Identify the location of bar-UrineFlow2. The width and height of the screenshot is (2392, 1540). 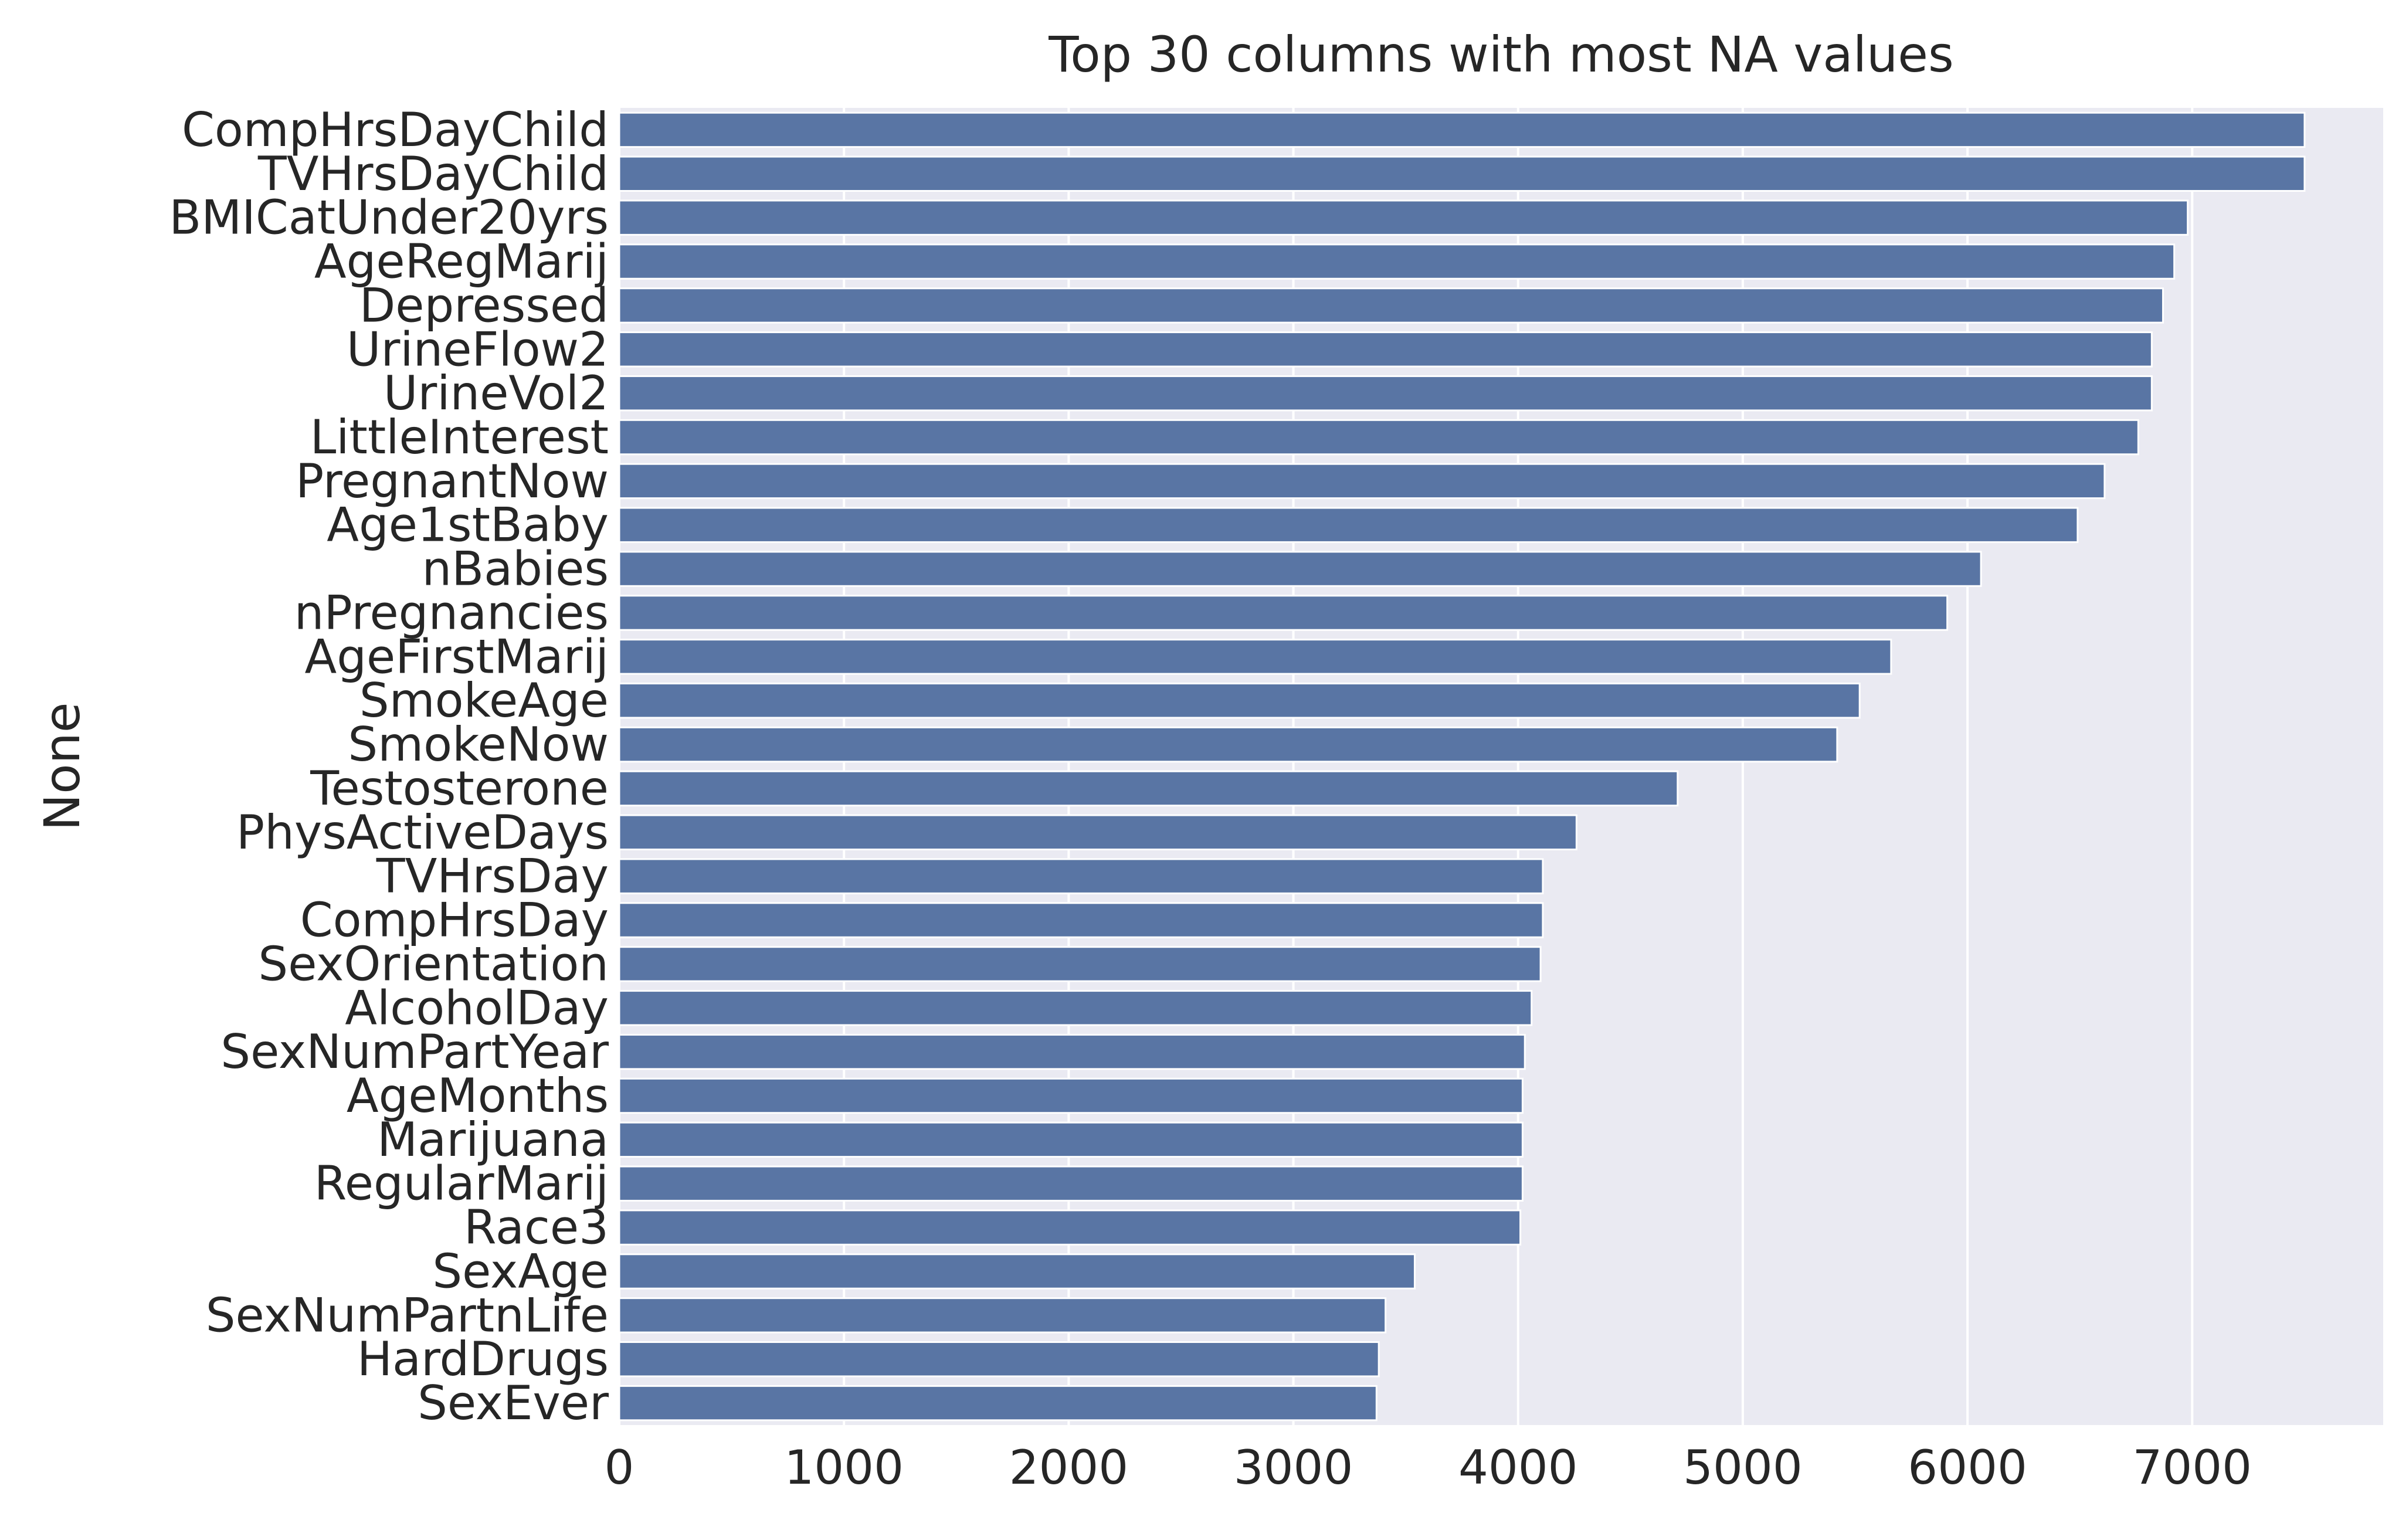
(1386, 349).